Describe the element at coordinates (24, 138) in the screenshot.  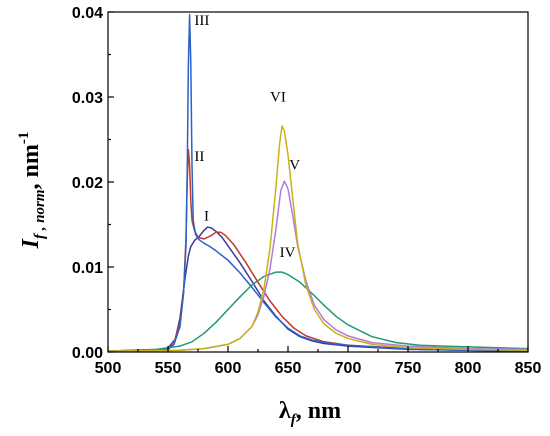
I see `y-axis-superscript: -1` at that location.